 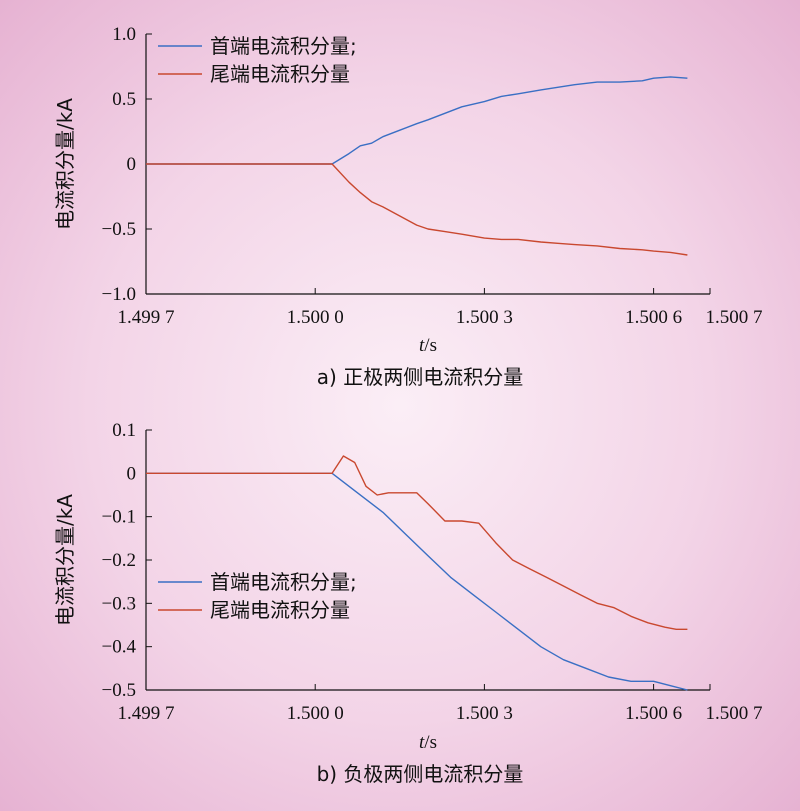 I want to click on y-tick-label: 0.1, so click(x=124, y=430).